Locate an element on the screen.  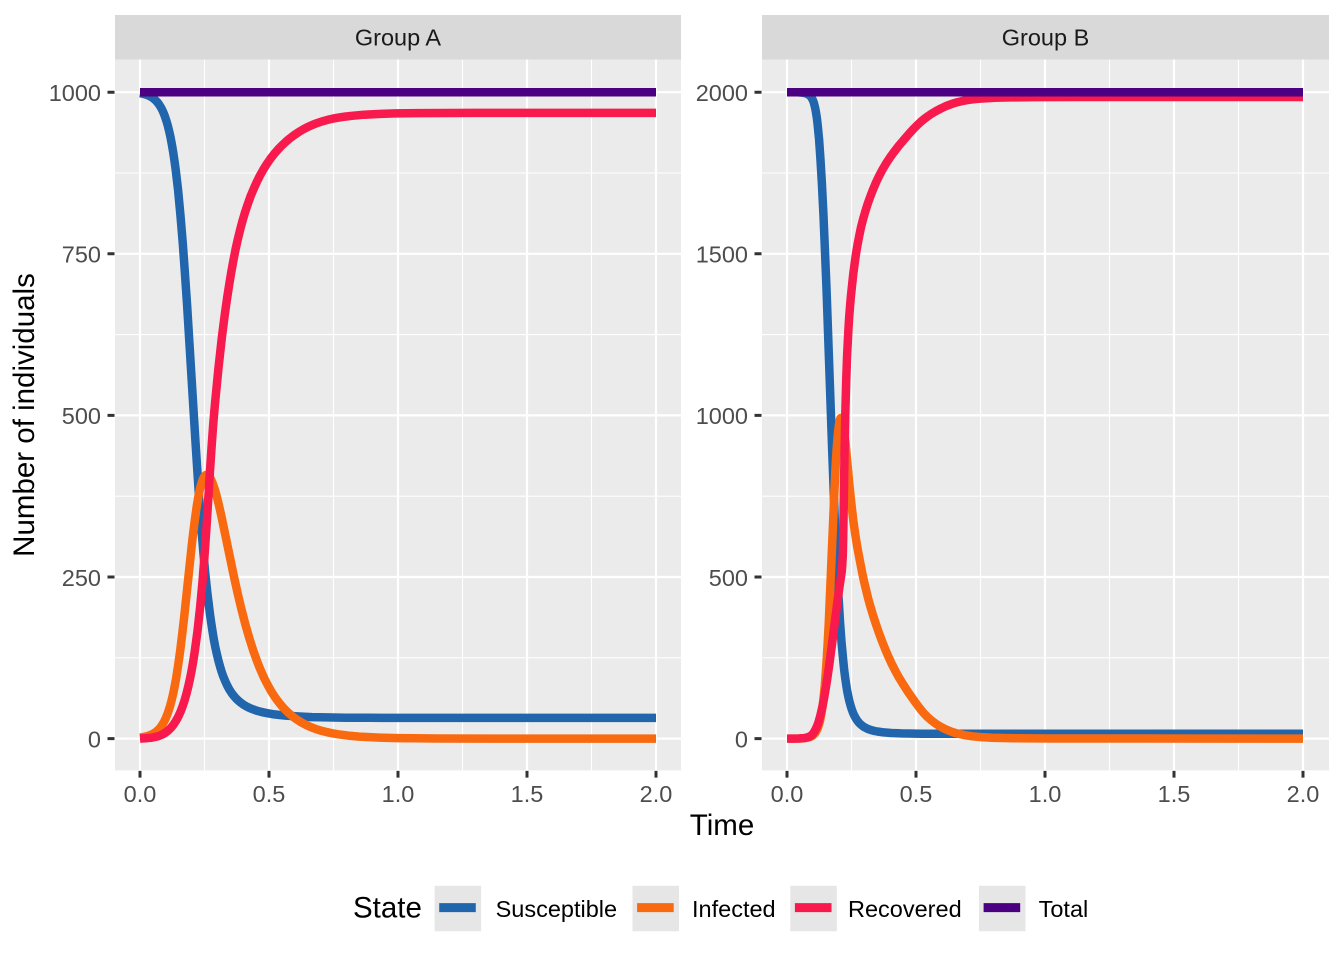
svg-text: Time is located at coordinates (722, 825).